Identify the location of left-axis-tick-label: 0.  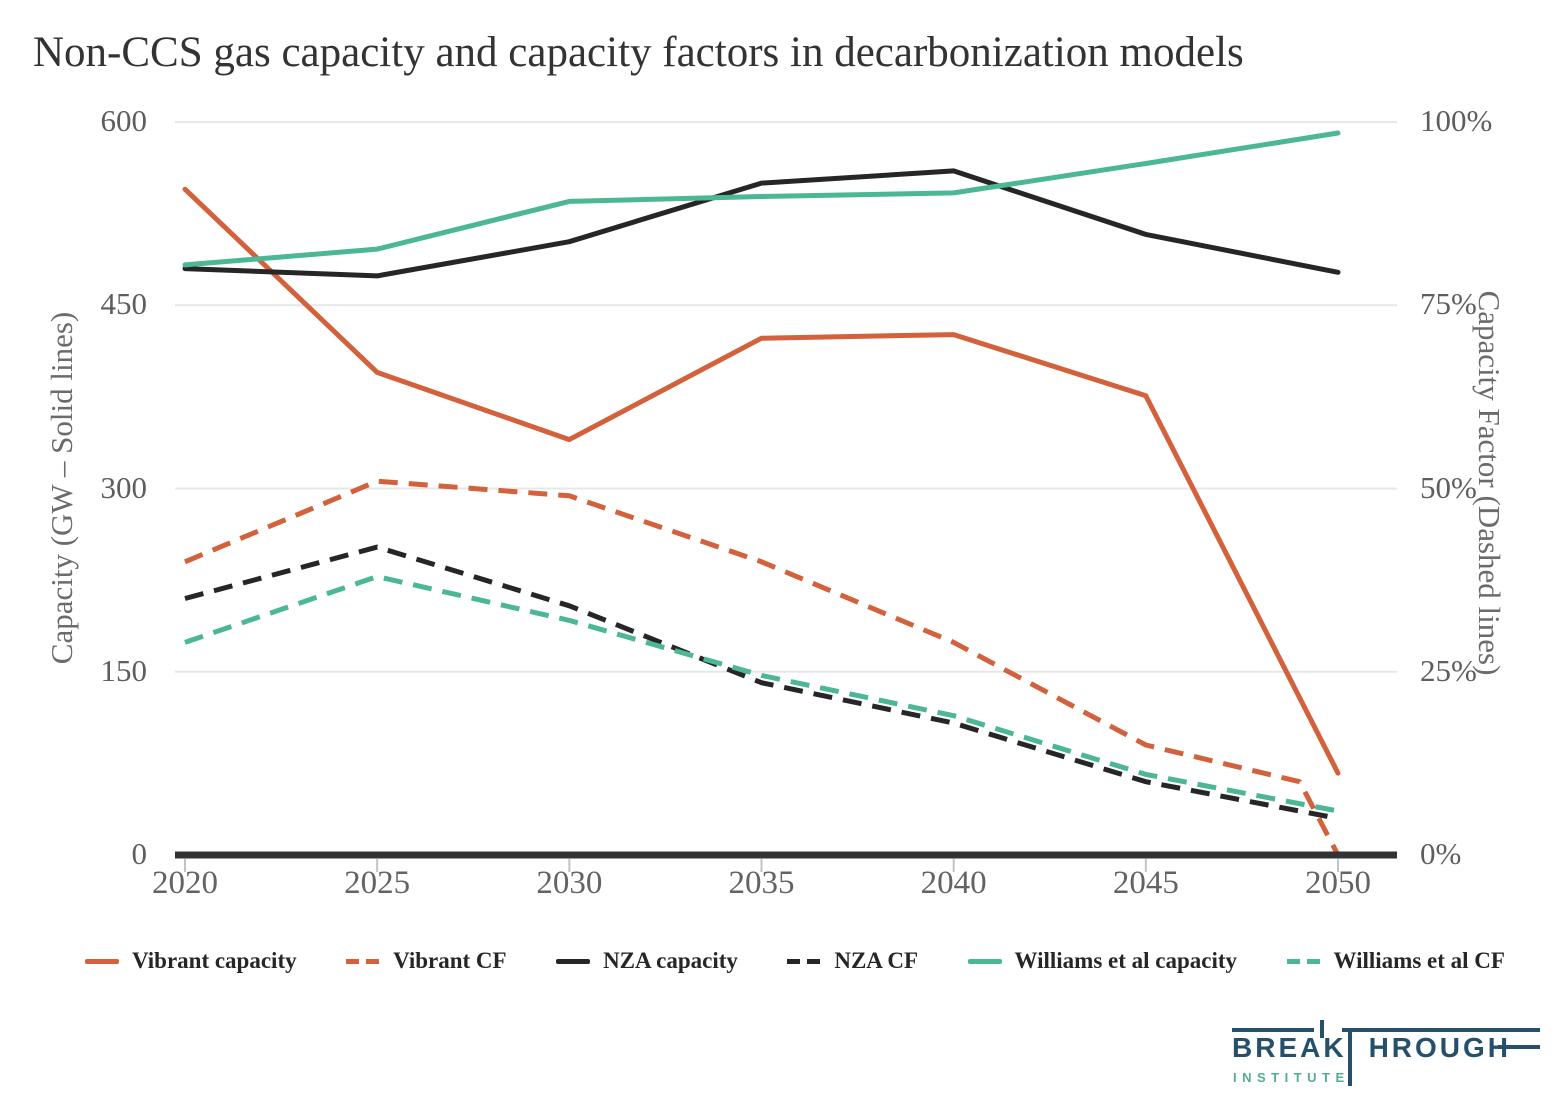
(139, 853).